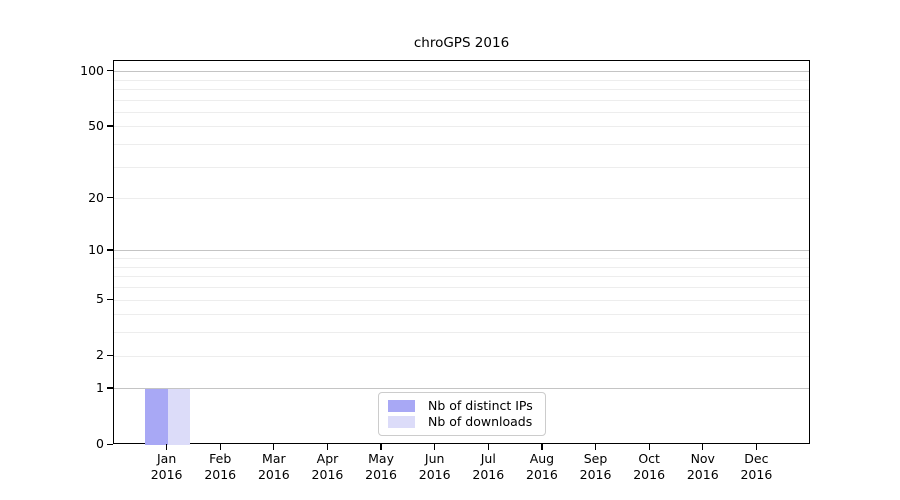  What do you see at coordinates (461, 43) in the screenshot?
I see `chart-title: chroGPS 2016` at bounding box center [461, 43].